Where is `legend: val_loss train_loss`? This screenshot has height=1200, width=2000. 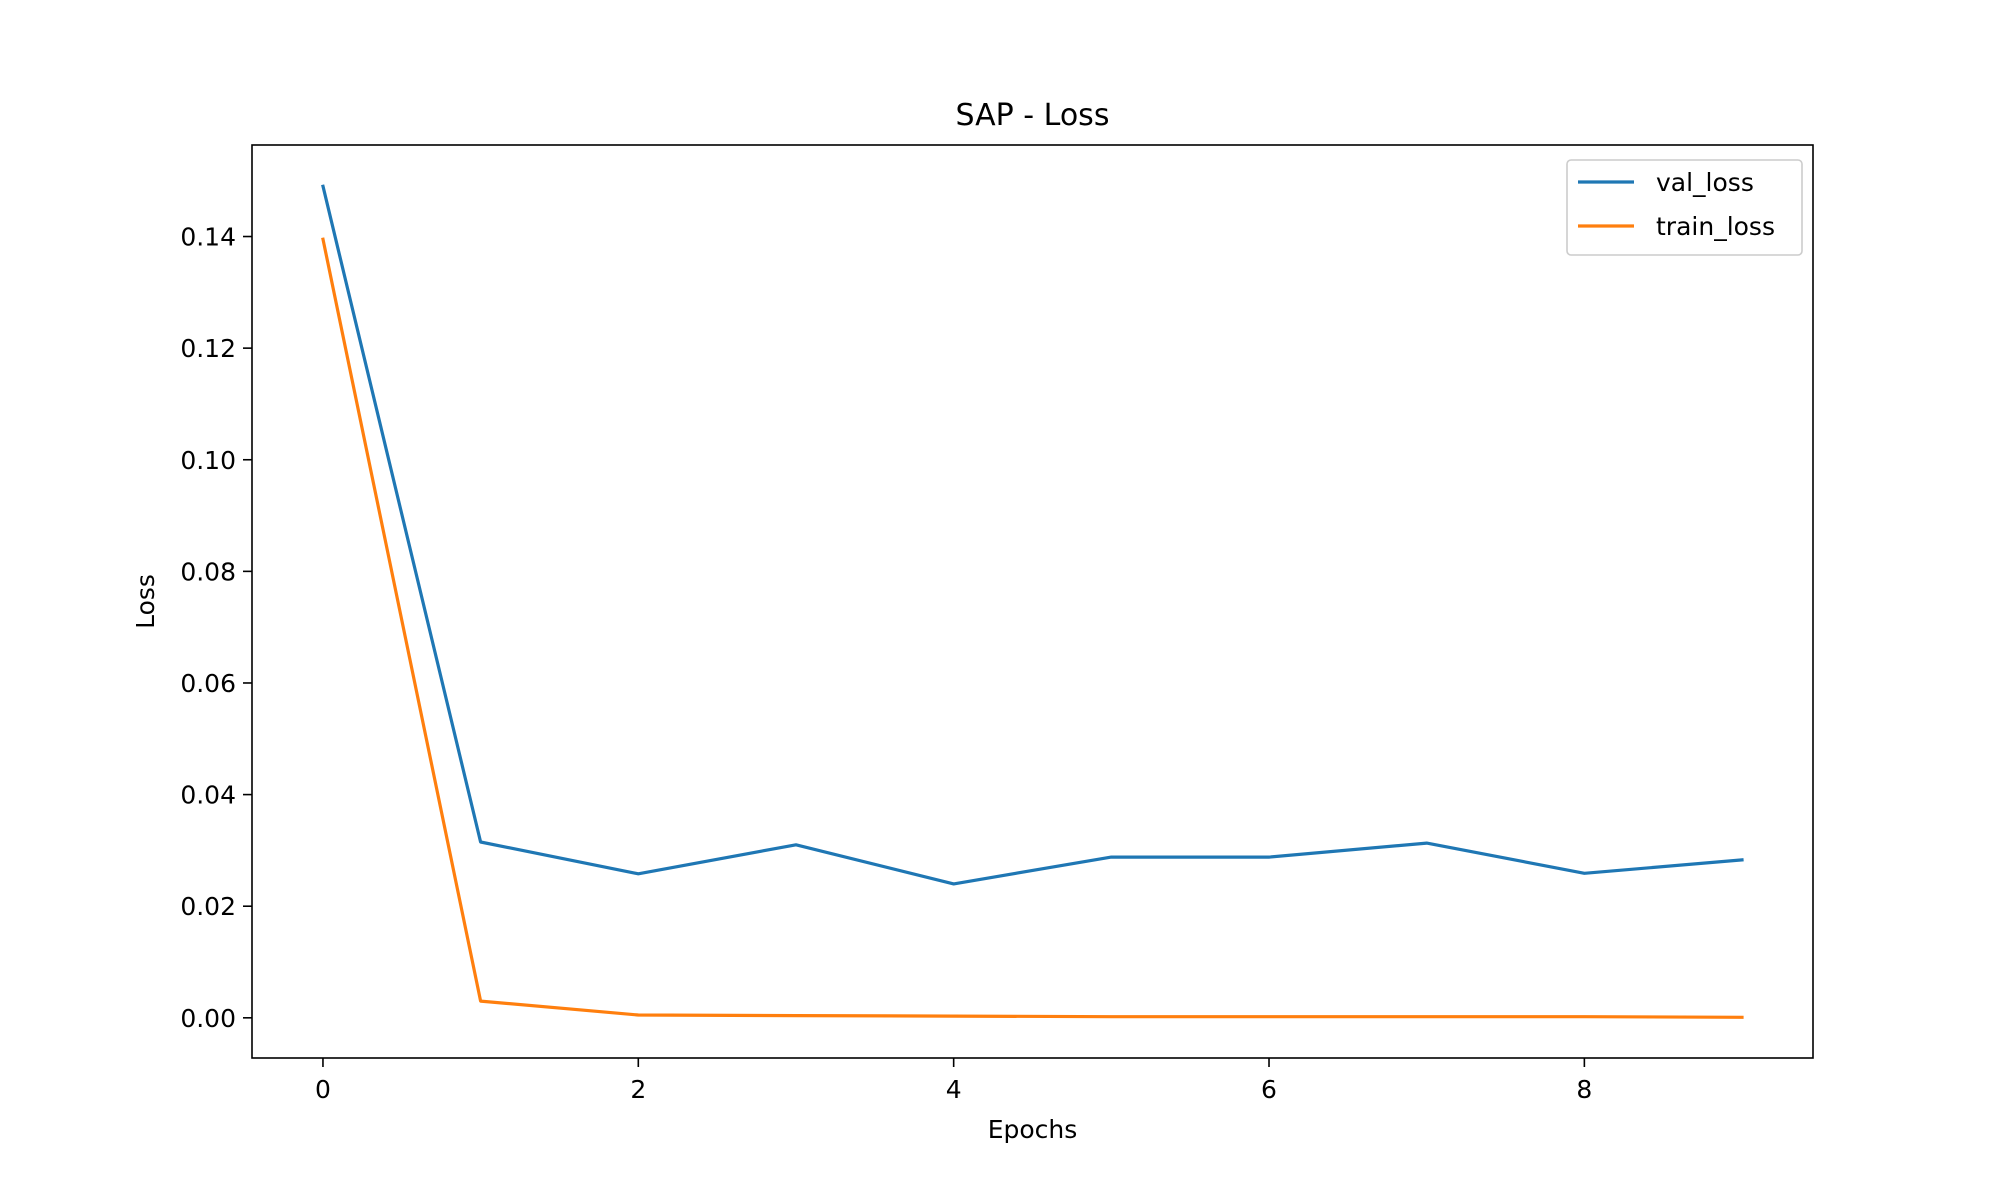 legend: val_loss train_loss is located at coordinates (1684, 207).